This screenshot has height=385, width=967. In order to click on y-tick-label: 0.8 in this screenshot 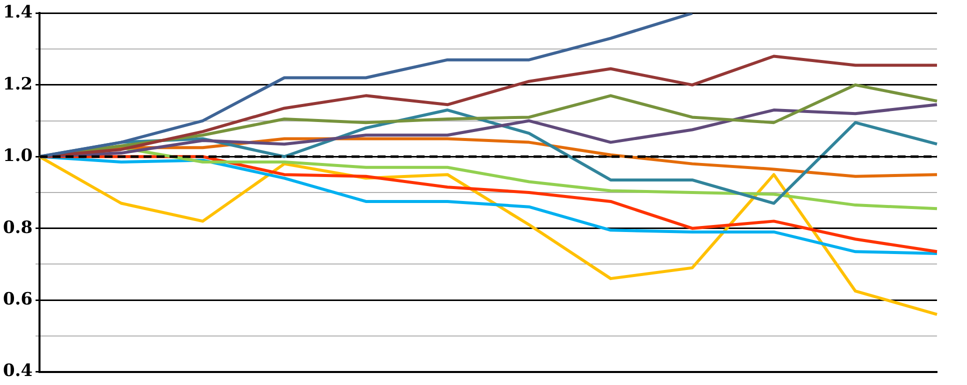, I will do `click(18, 228)`.